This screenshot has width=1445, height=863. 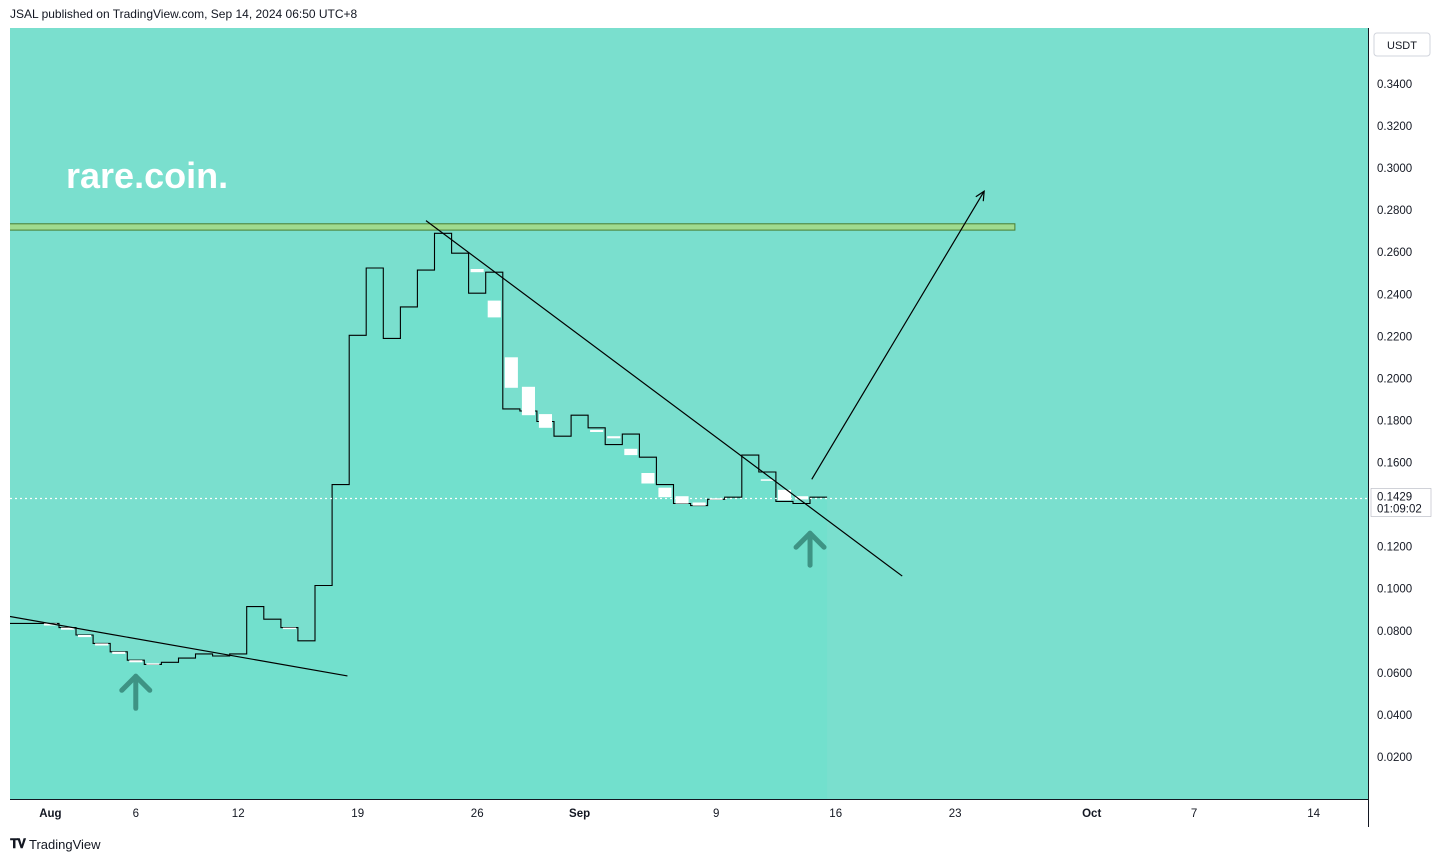 I want to click on y-tick-label: 0.3000, so click(x=1394, y=169).